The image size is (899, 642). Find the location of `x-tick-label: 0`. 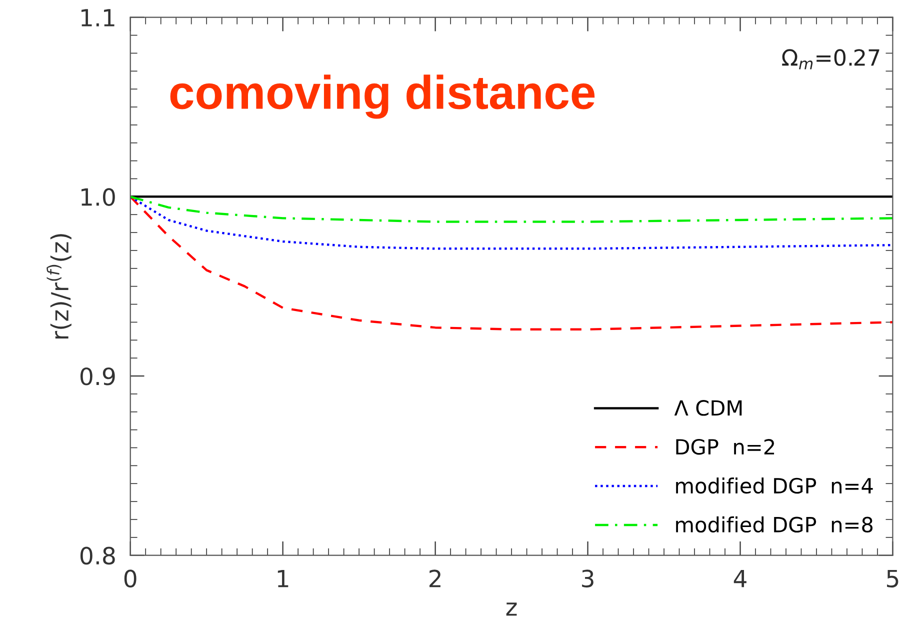

x-tick-label: 0 is located at coordinates (130, 579).